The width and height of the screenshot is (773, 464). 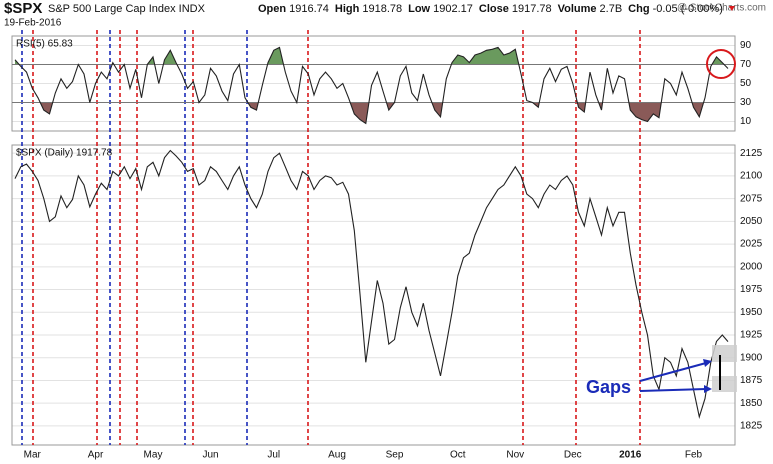 I want to click on symbol: $SPX, so click(x=23, y=8).